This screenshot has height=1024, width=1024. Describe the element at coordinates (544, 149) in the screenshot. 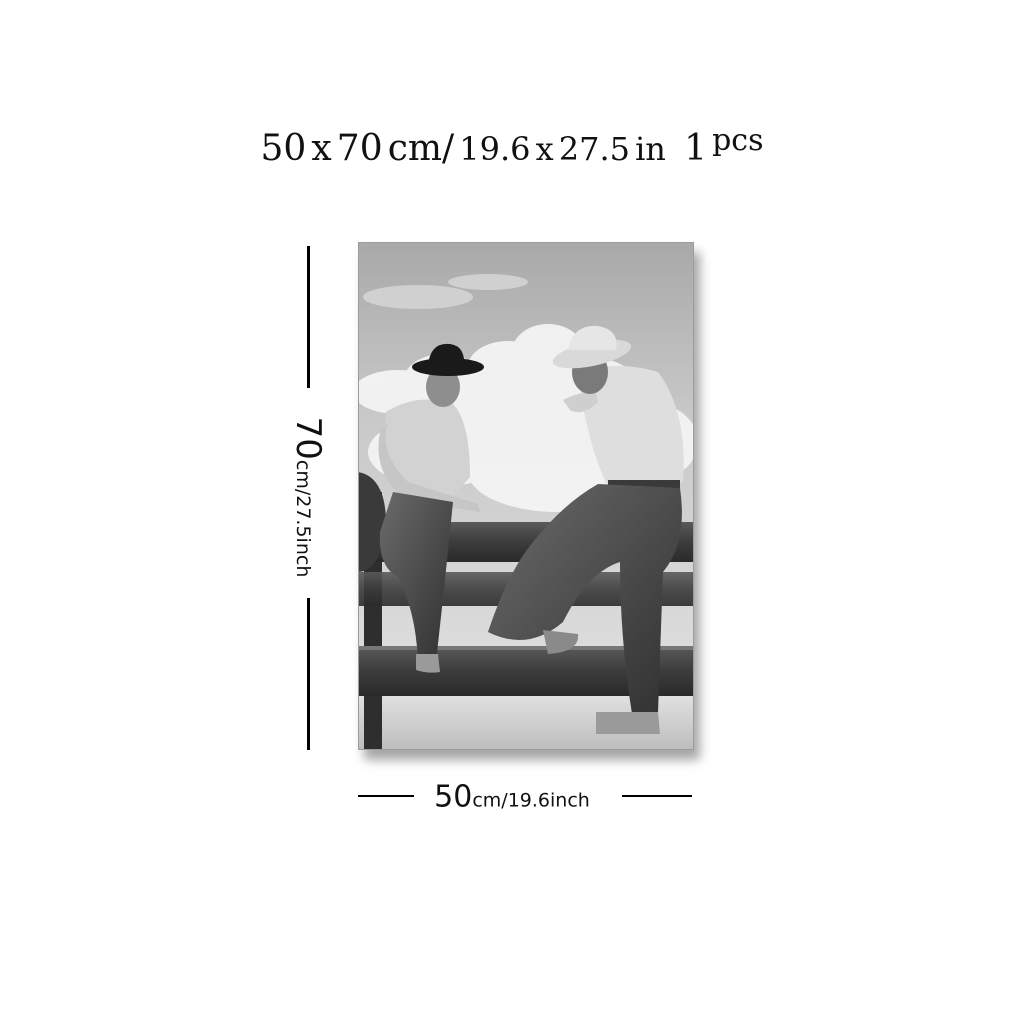

I see `size-times-inch: x` at that location.